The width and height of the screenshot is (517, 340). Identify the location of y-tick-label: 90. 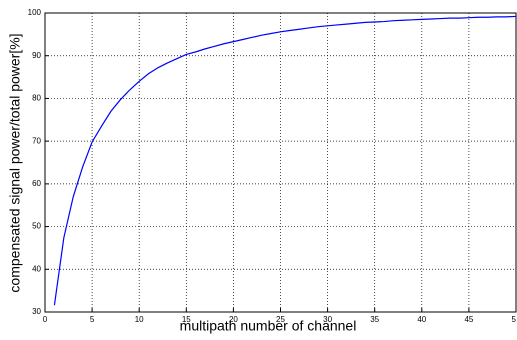
(36, 55).